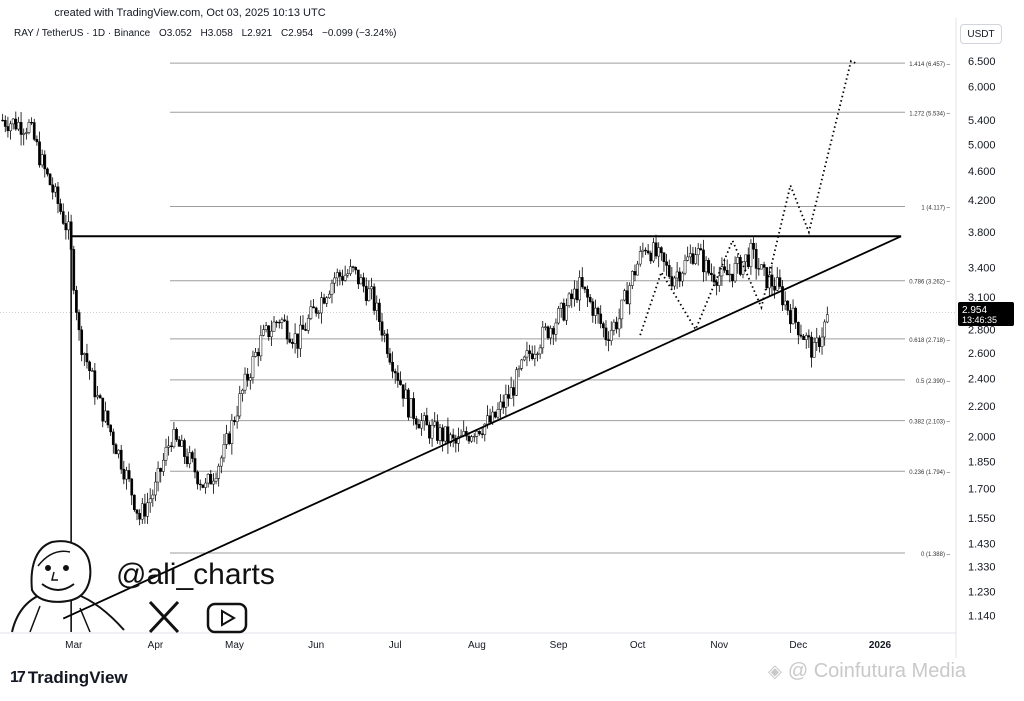  What do you see at coordinates (798, 645) in the screenshot?
I see `x-tick-label-9: Dec` at bounding box center [798, 645].